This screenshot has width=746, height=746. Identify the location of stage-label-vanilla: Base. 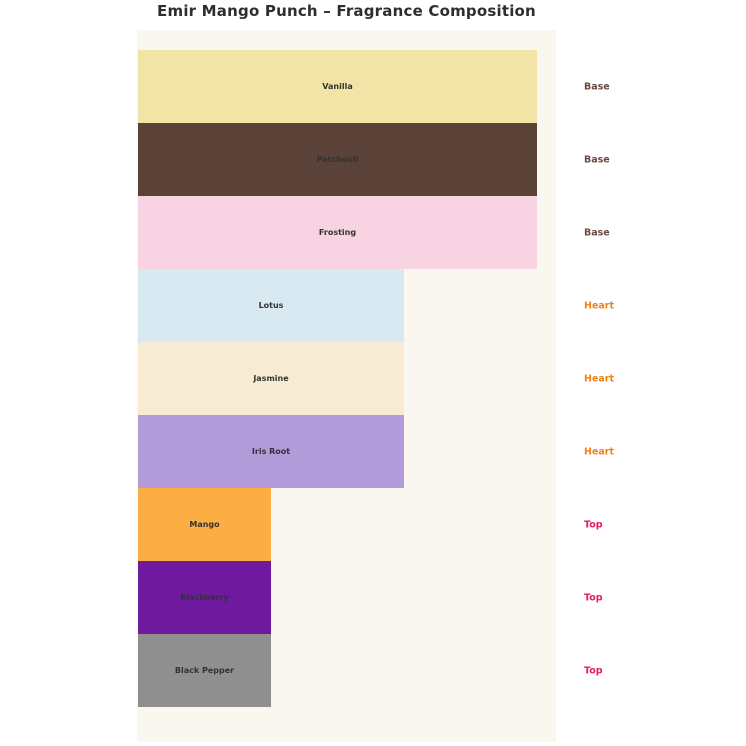
(597, 86).